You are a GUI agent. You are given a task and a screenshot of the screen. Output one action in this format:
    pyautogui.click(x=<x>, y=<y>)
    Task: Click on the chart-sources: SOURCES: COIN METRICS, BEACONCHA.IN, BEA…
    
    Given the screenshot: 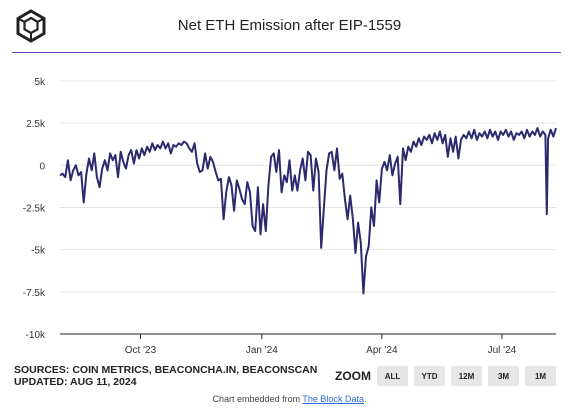 What is the action you would take?
    pyautogui.click(x=165, y=376)
    